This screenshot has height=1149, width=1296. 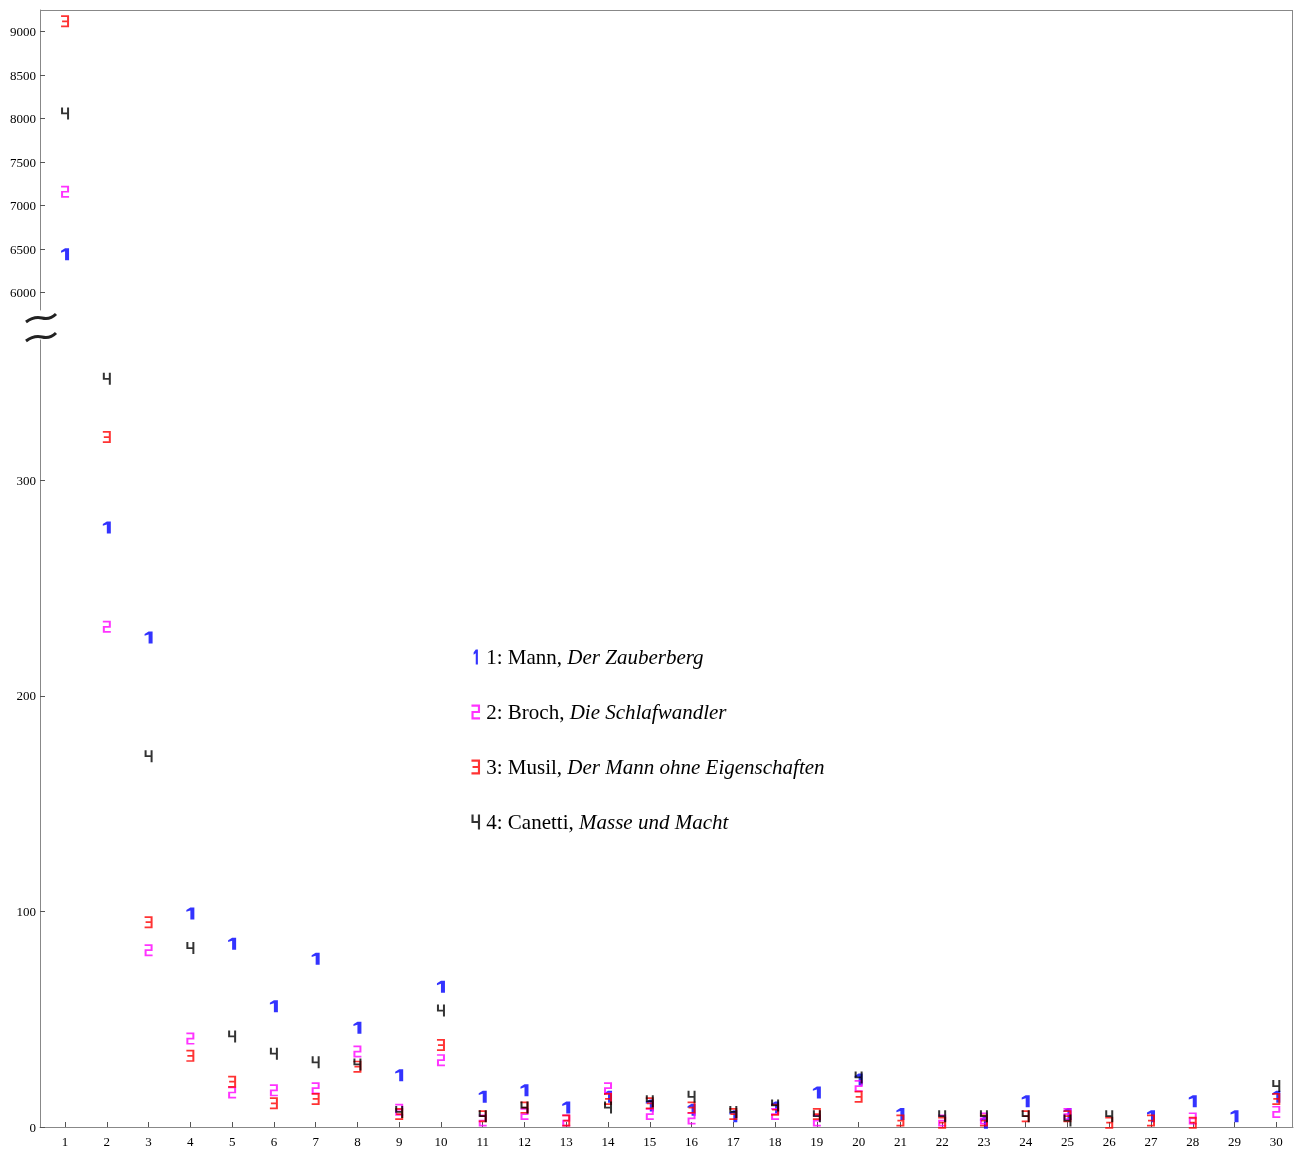 I want to click on legend-label: 1: Mann, Der Zauberberg, so click(x=595, y=657).